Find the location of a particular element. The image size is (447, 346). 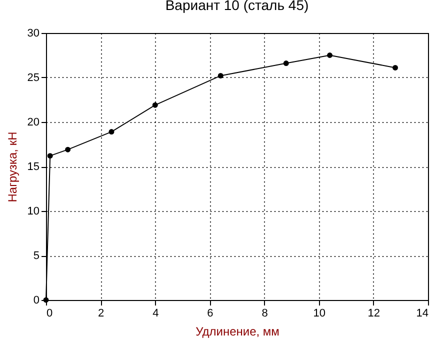

x-tick-label: 0 is located at coordinates (49, 314).